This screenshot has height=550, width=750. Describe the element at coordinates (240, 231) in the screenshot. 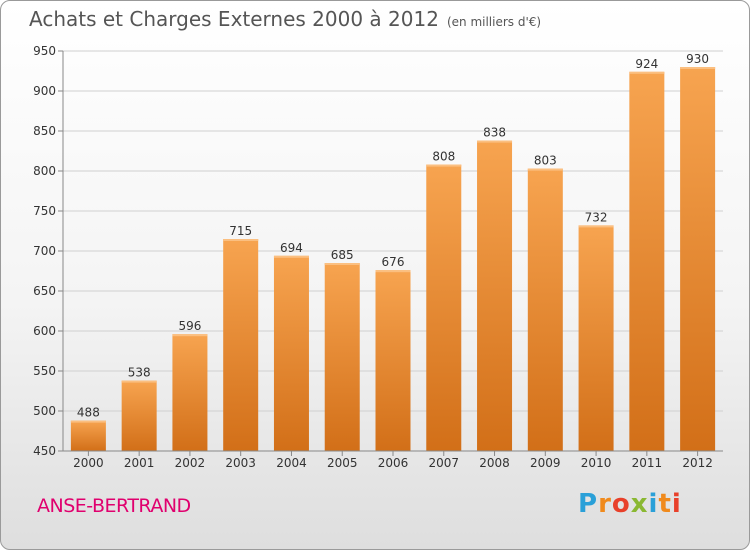

I see `value-label-2003: 715` at that location.